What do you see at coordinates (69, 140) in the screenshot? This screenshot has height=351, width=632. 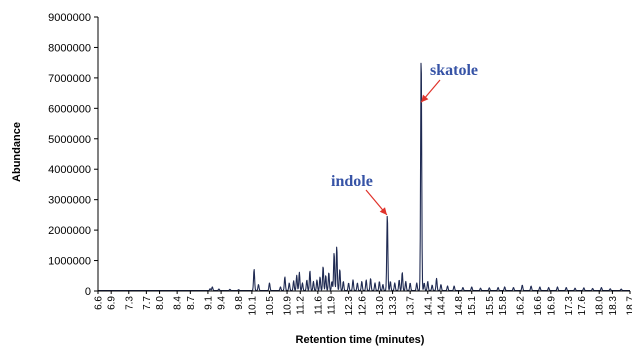 I see `y-tick-label: 5000000` at bounding box center [69, 140].